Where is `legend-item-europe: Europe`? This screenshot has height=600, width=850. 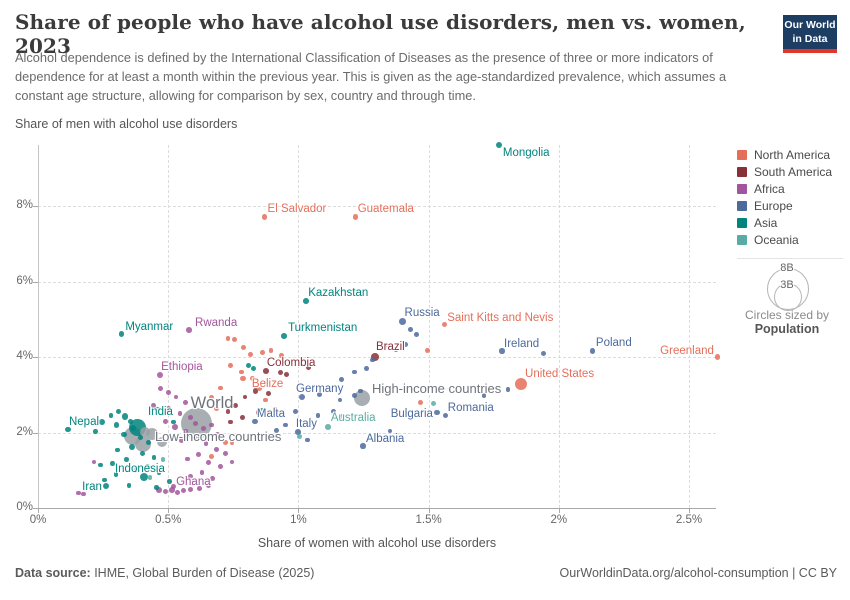
legend-item-europe: Europe is located at coordinates (792, 205).